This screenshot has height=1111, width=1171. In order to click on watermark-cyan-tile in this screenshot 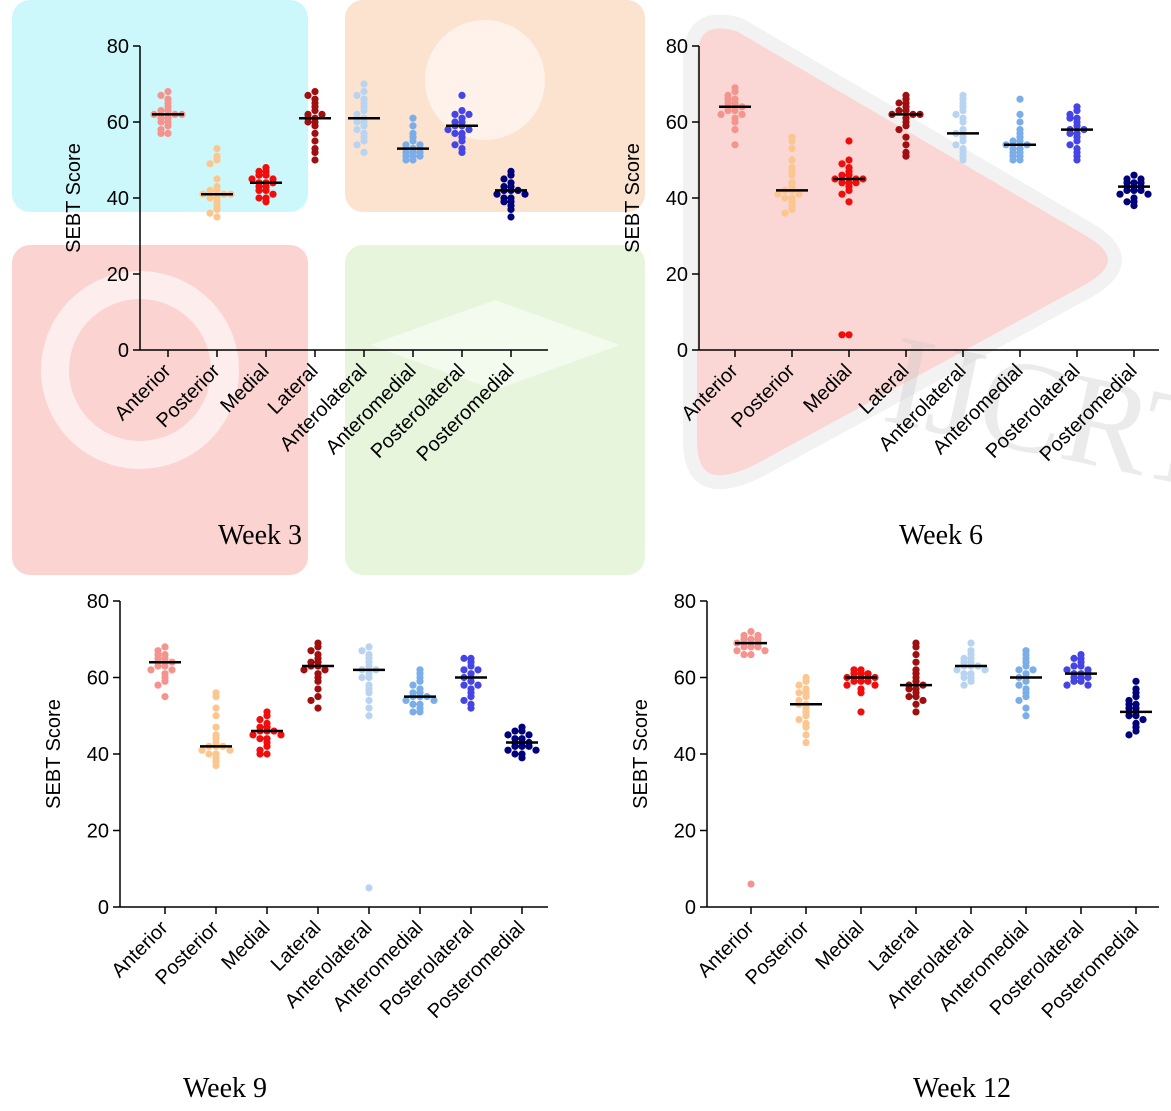, I will do `click(160, 106)`.